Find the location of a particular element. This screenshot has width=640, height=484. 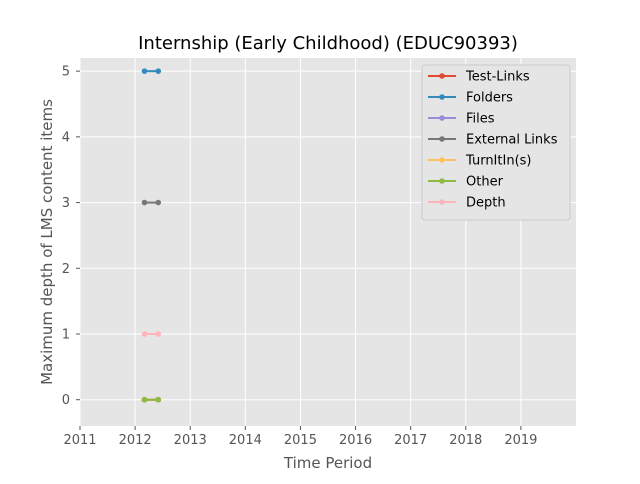

y-tick-label: 0 is located at coordinates (66, 400).